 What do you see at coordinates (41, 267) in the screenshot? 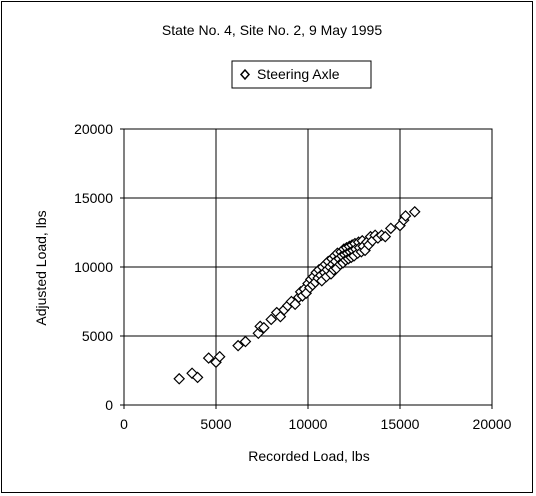
I see `y-axis-label: Adjusted Load, lbs` at bounding box center [41, 267].